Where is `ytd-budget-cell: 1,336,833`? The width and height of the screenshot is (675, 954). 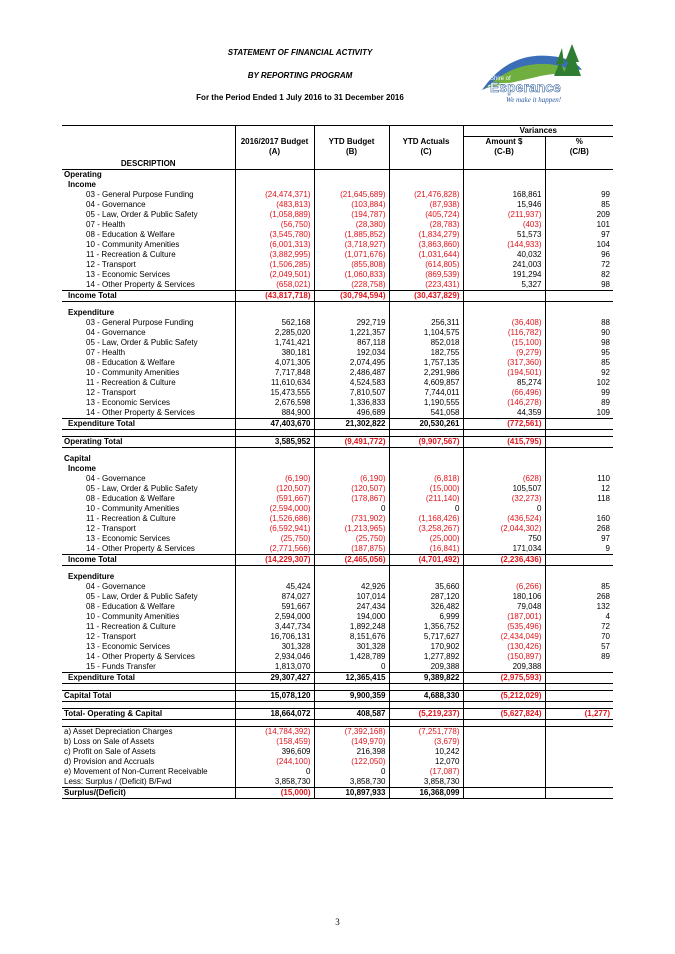
ytd-budget-cell: 1,336,833 is located at coordinates (351, 403).